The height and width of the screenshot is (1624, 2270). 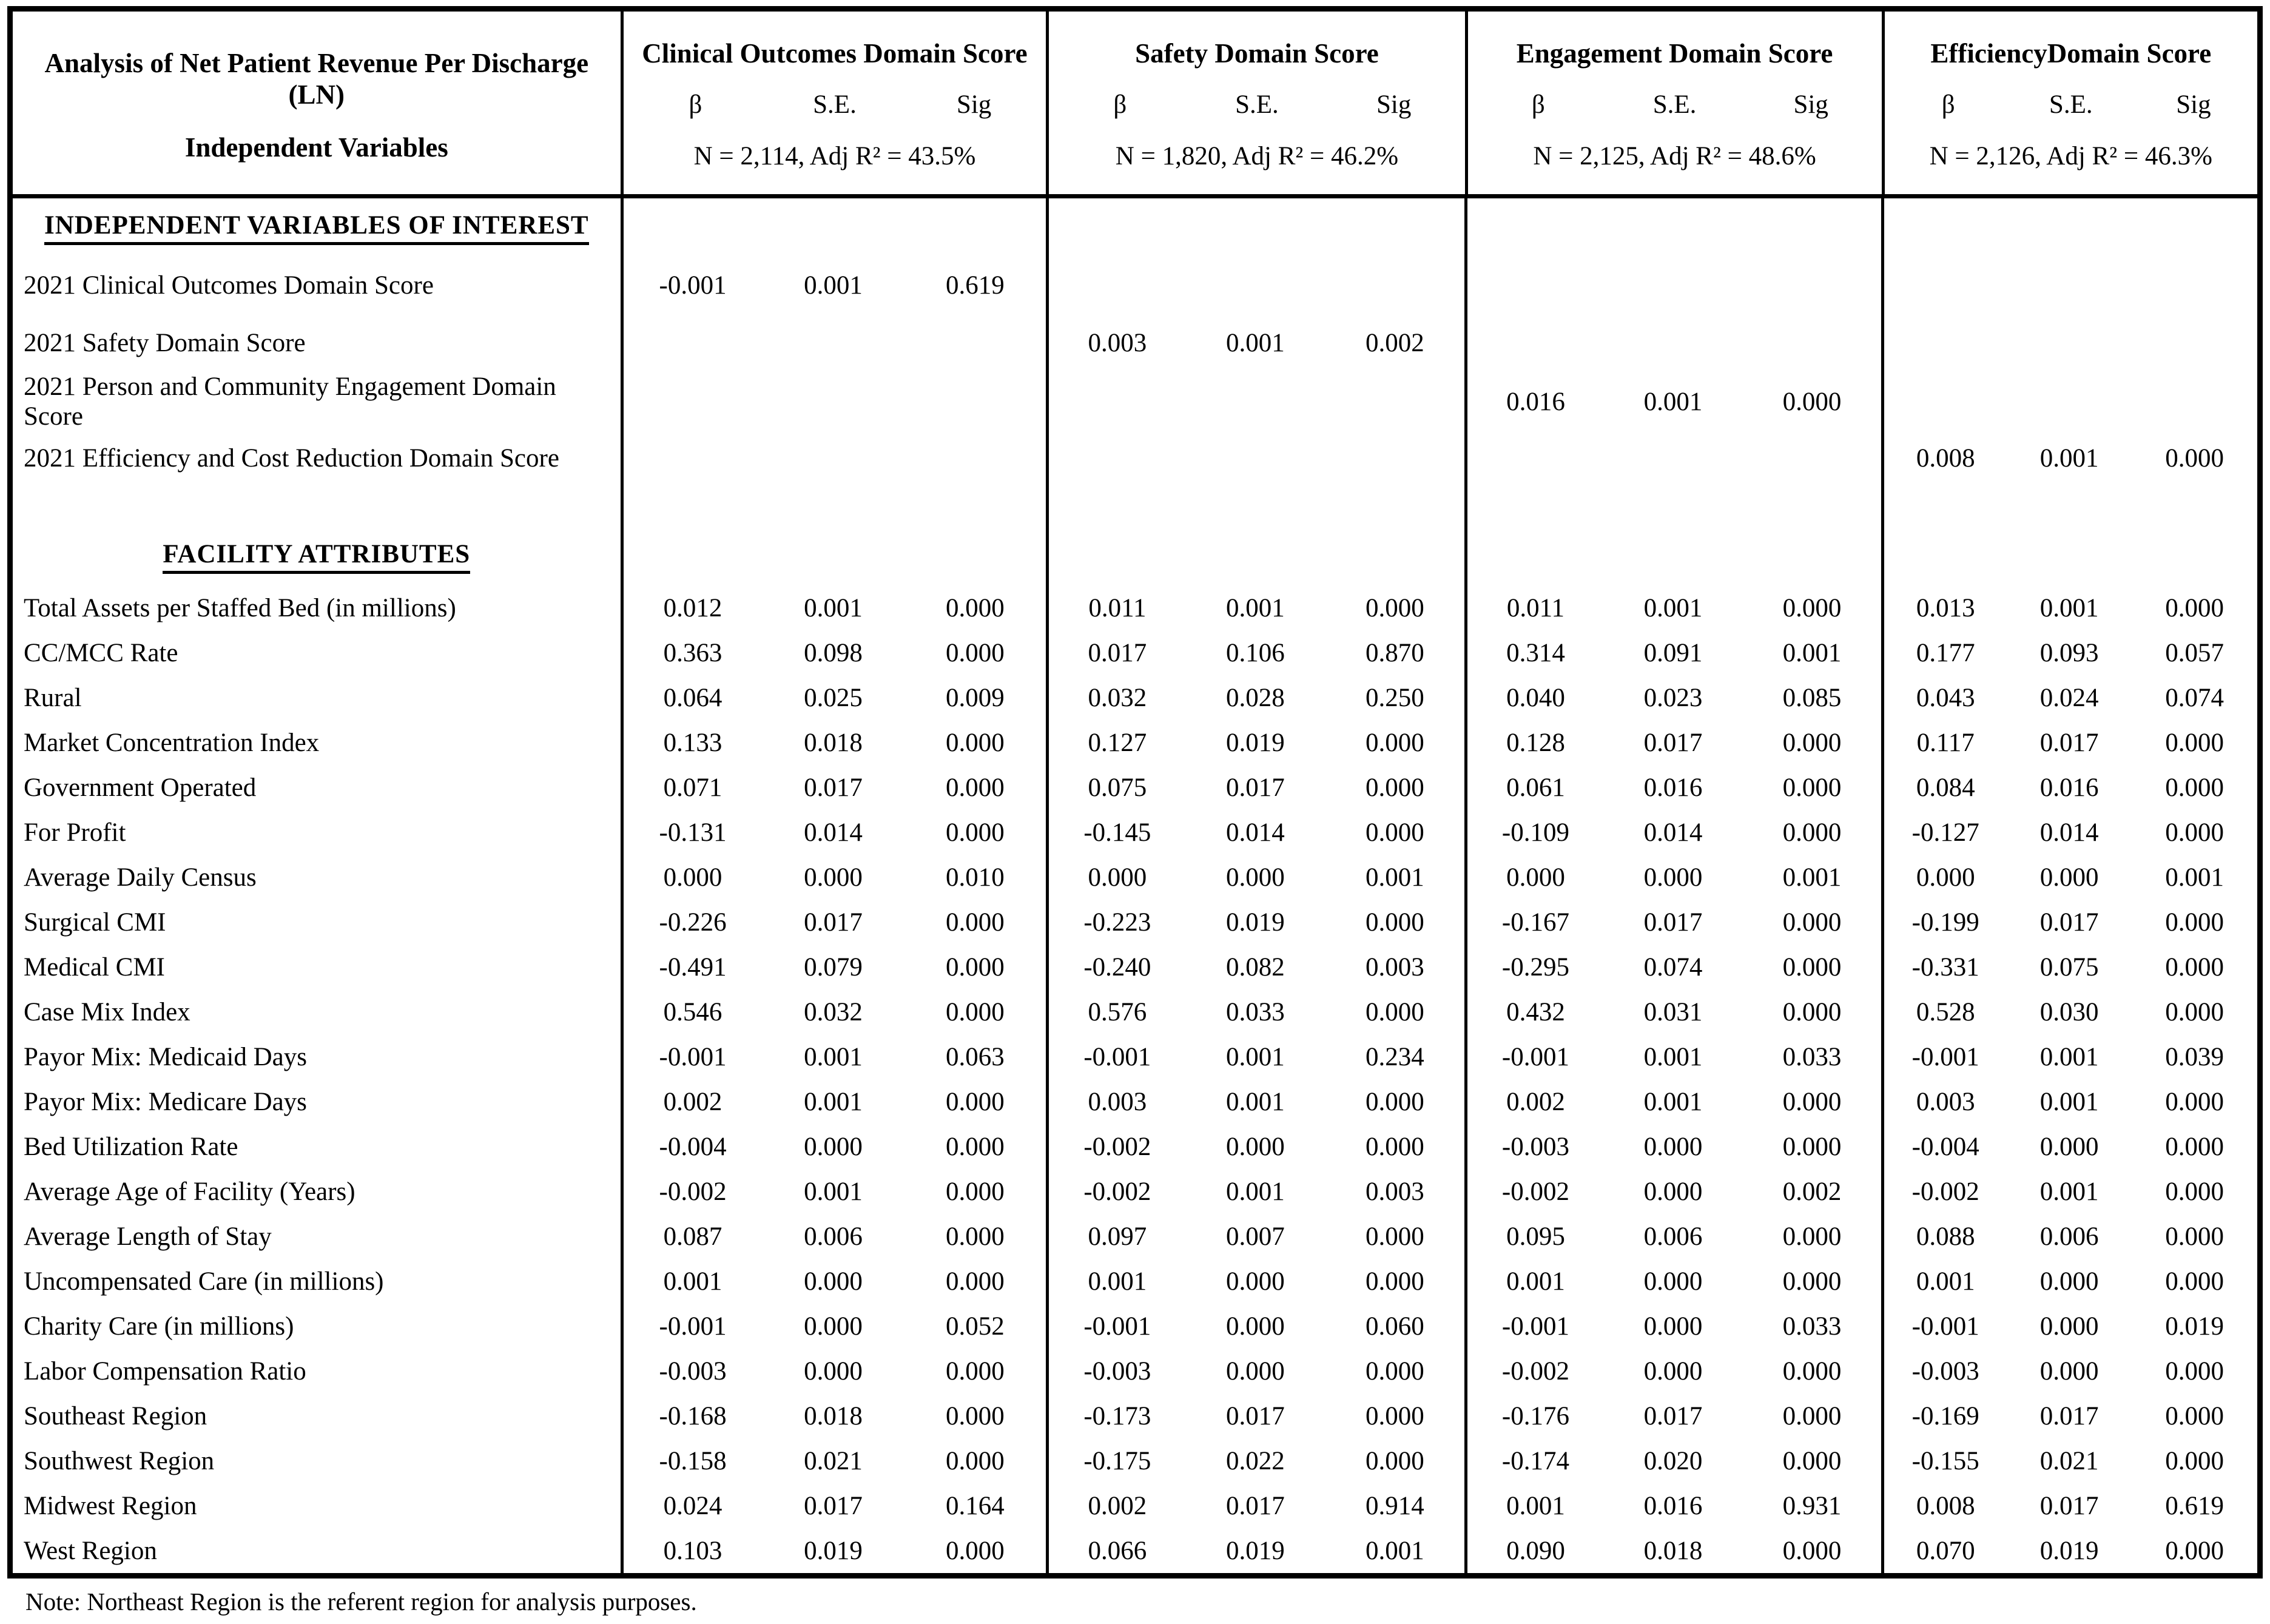 What do you see at coordinates (1534, 923) in the screenshot?
I see `beta-value: -0.167` at bounding box center [1534, 923].